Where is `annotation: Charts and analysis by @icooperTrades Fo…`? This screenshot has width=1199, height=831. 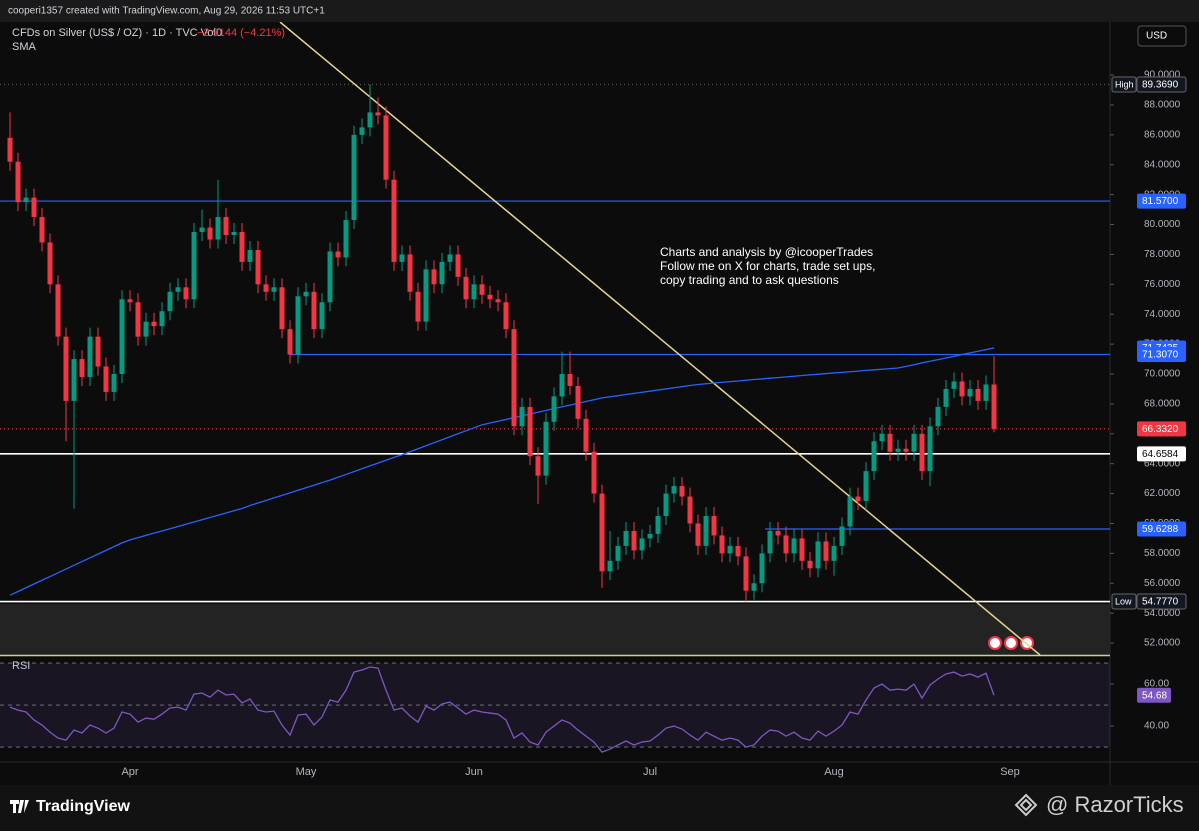
annotation: Charts and analysis by @icooperTrades Fo… is located at coordinates (767, 266).